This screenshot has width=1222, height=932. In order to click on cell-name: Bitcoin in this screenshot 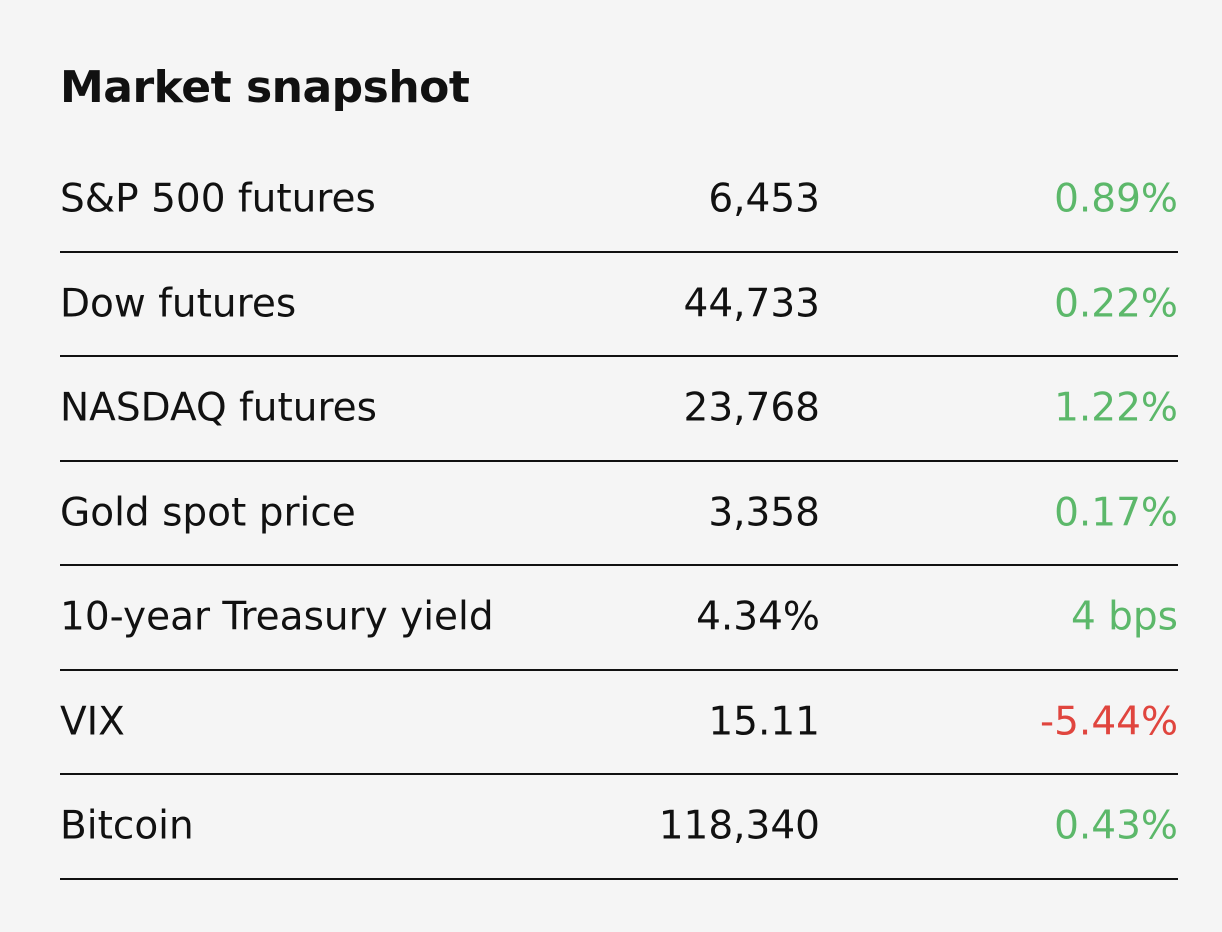, I will do `click(127, 826)`.